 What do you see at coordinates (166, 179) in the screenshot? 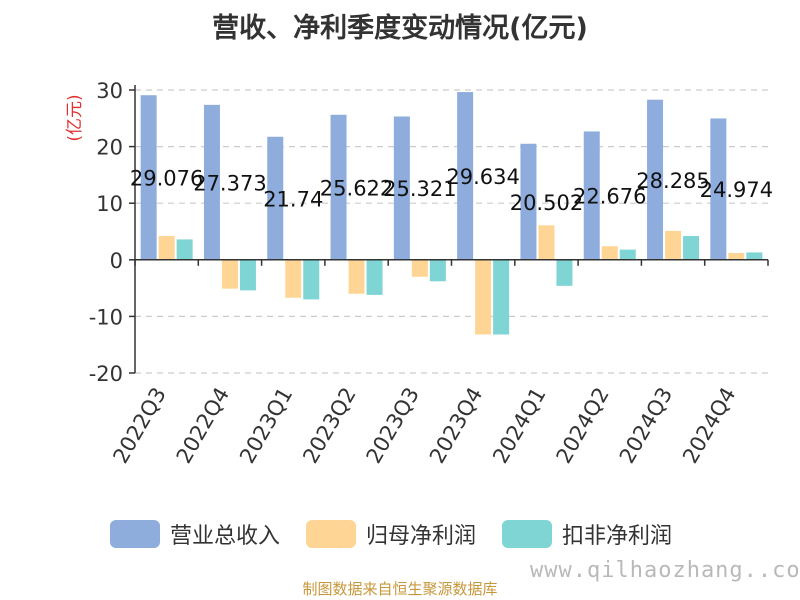
I see `data-label-revenue: 29.076` at bounding box center [166, 179].